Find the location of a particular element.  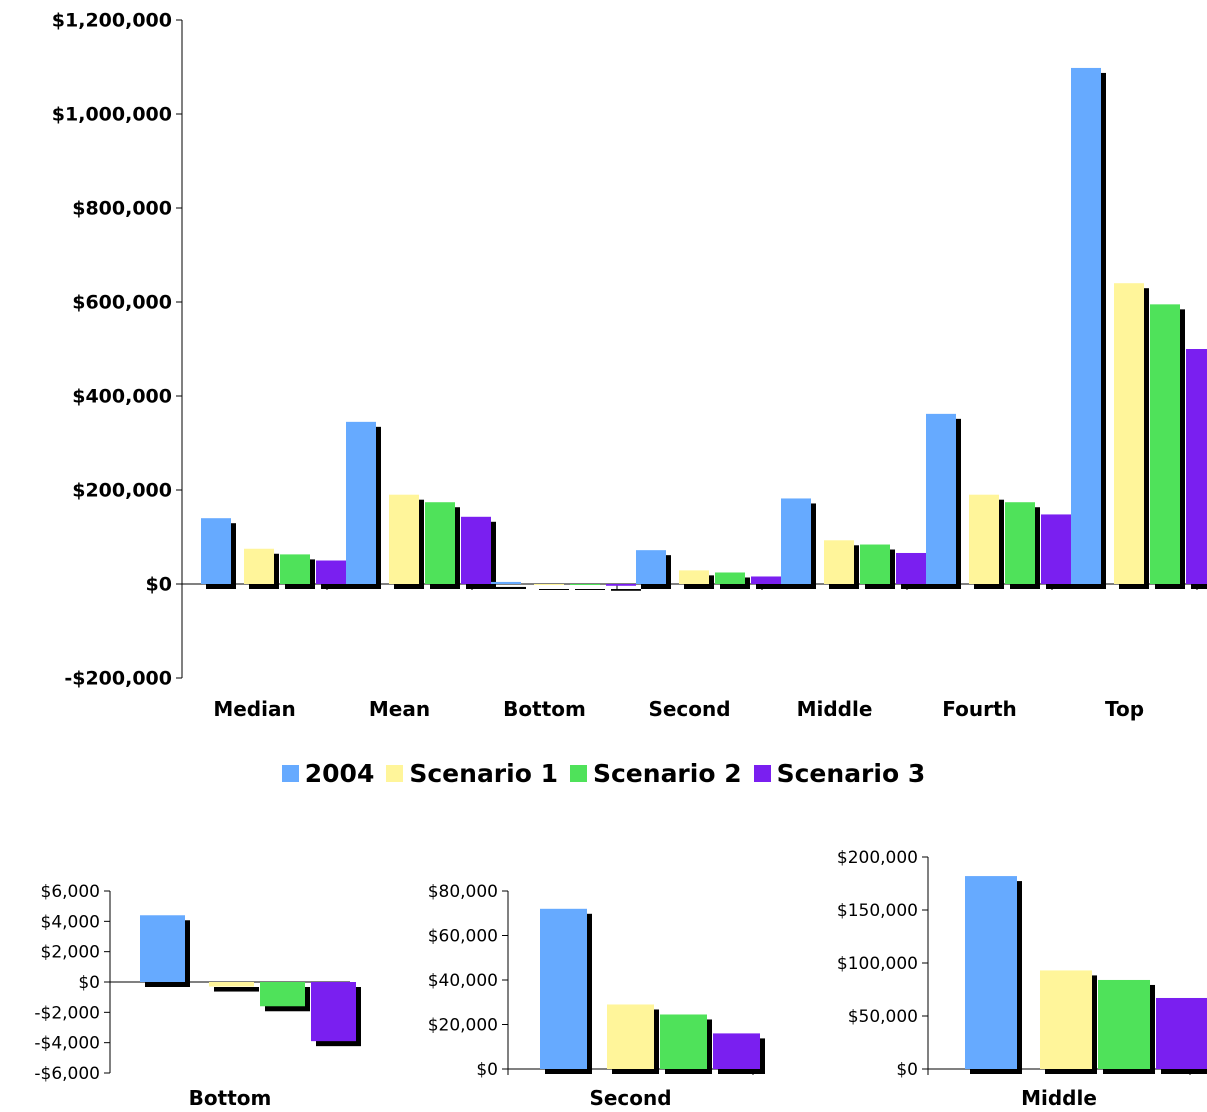

bar-2004-mean is located at coordinates (361, 502).